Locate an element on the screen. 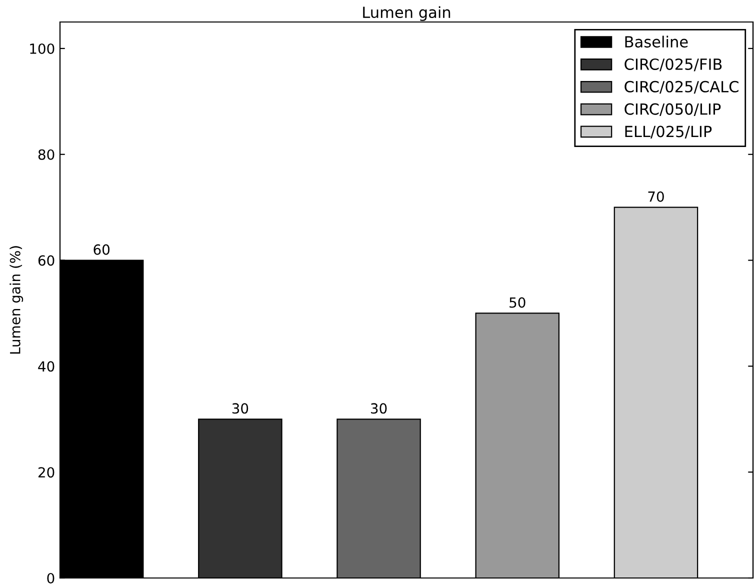  y-axis-title: Lumen gain (%) is located at coordinates (17, 300).